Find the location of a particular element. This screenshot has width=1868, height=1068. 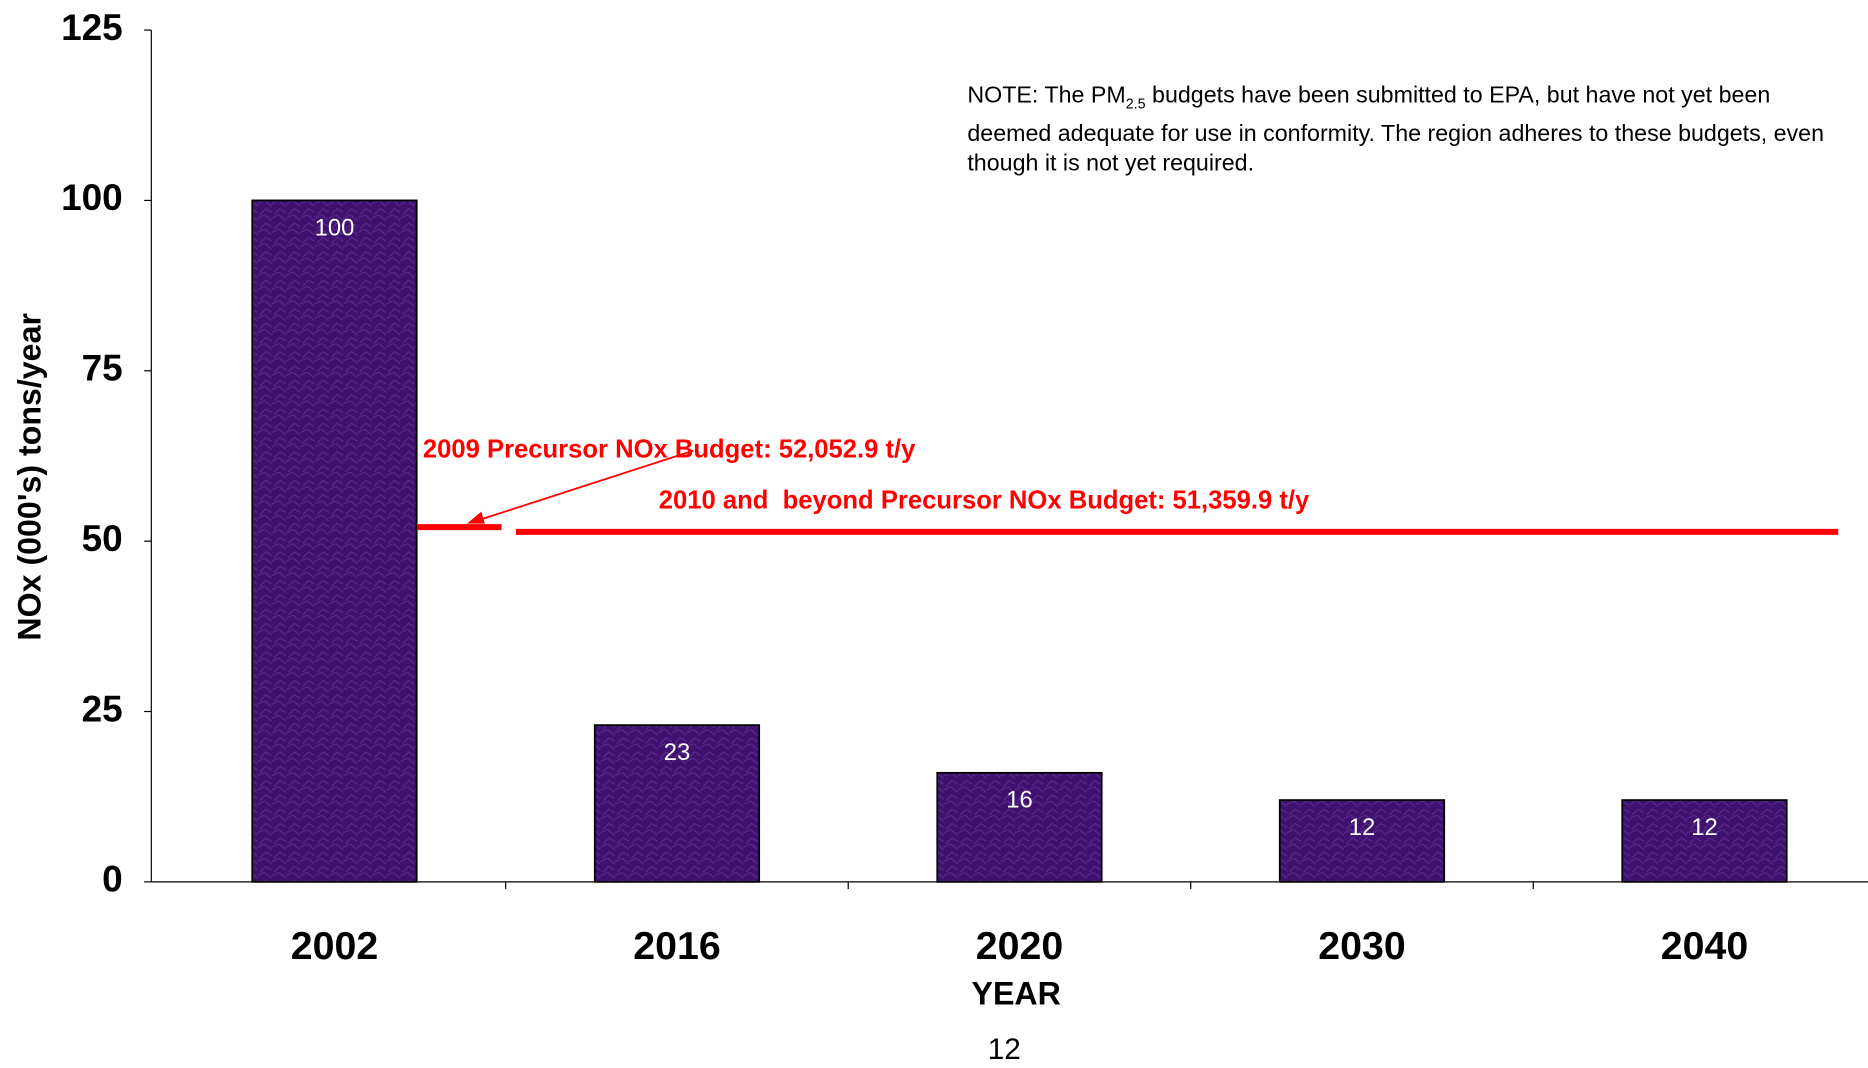

x-tick-label: 2040 is located at coordinates (1704, 946).